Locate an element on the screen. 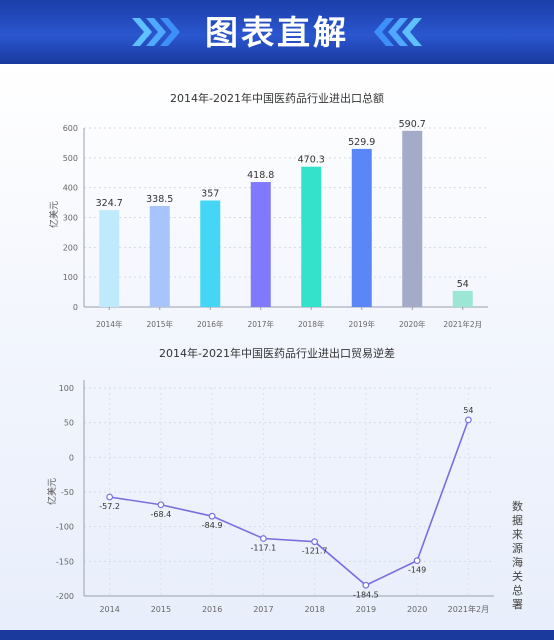 The height and width of the screenshot is (640, 554). y-tick-label: -150 is located at coordinates (65, 561).